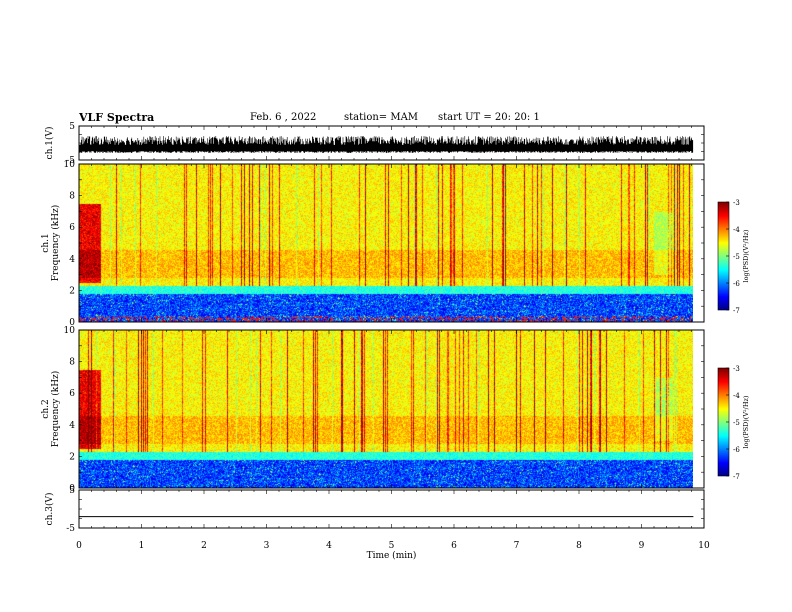  I want to click on date-label: Feb. 6 , 2022, so click(283, 117).